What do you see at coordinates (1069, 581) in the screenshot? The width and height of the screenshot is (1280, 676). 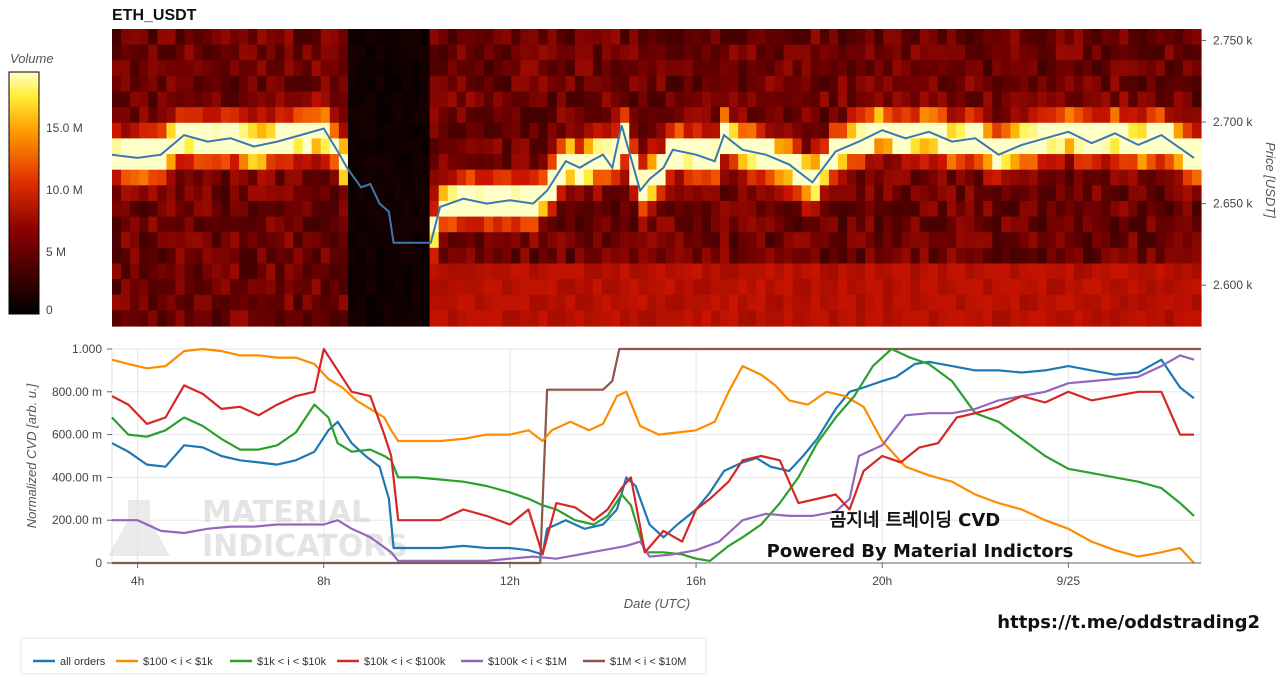 I see `x-tick-label: 9/25` at bounding box center [1069, 581].